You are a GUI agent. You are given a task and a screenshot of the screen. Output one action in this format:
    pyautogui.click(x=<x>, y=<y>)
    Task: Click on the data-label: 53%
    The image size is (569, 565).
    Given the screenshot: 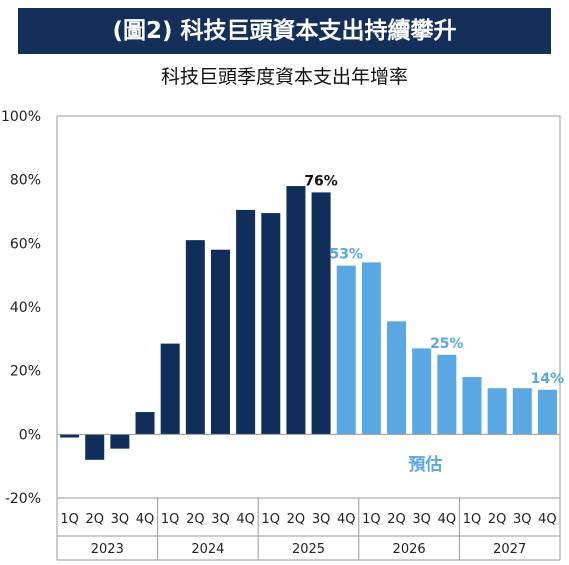 What is the action you would take?
    pyautogui.click(x=346, y=255)
    